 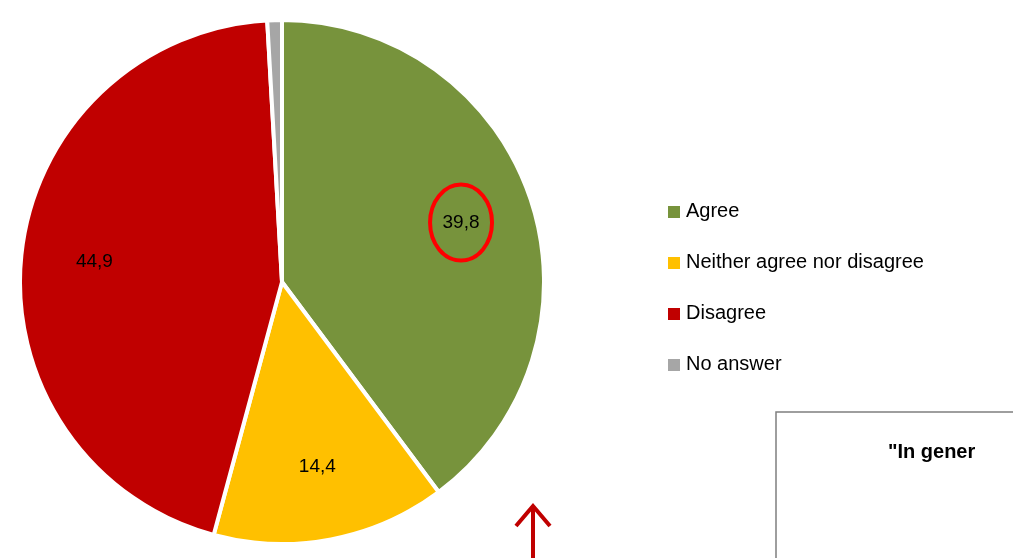 I want to click on legend-label: No answer, so click(x=734, y=363).